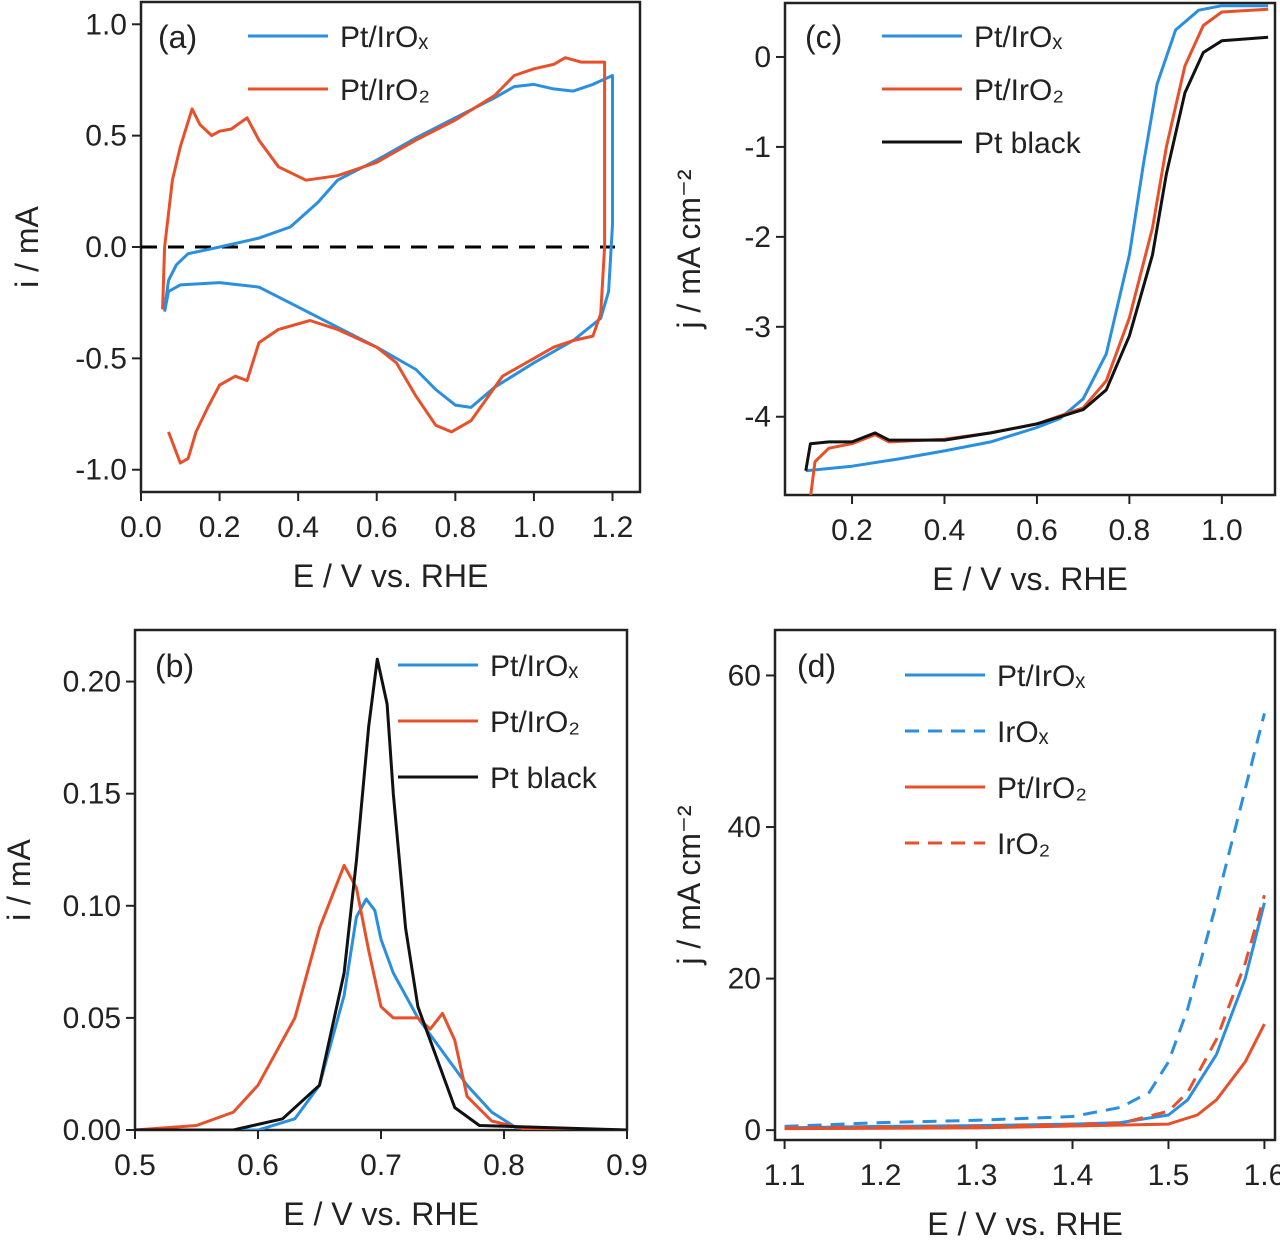 The image size is (1280, 1254). Describe the element at coordinates (177, 37) in the screenshot. I see `panel-label: (a)` at that location.